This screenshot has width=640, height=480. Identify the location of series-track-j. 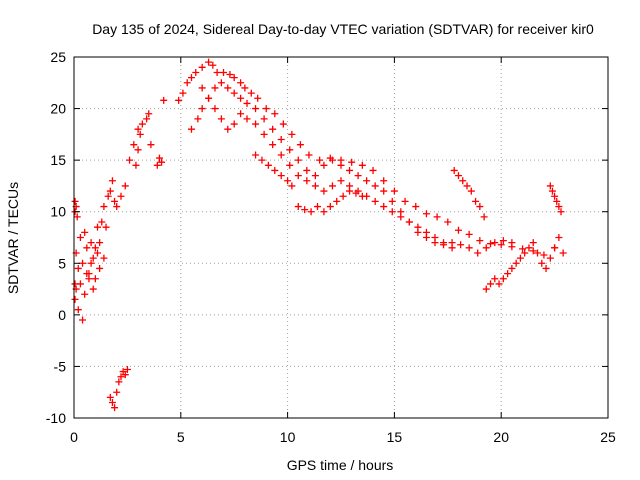
(330, 201).